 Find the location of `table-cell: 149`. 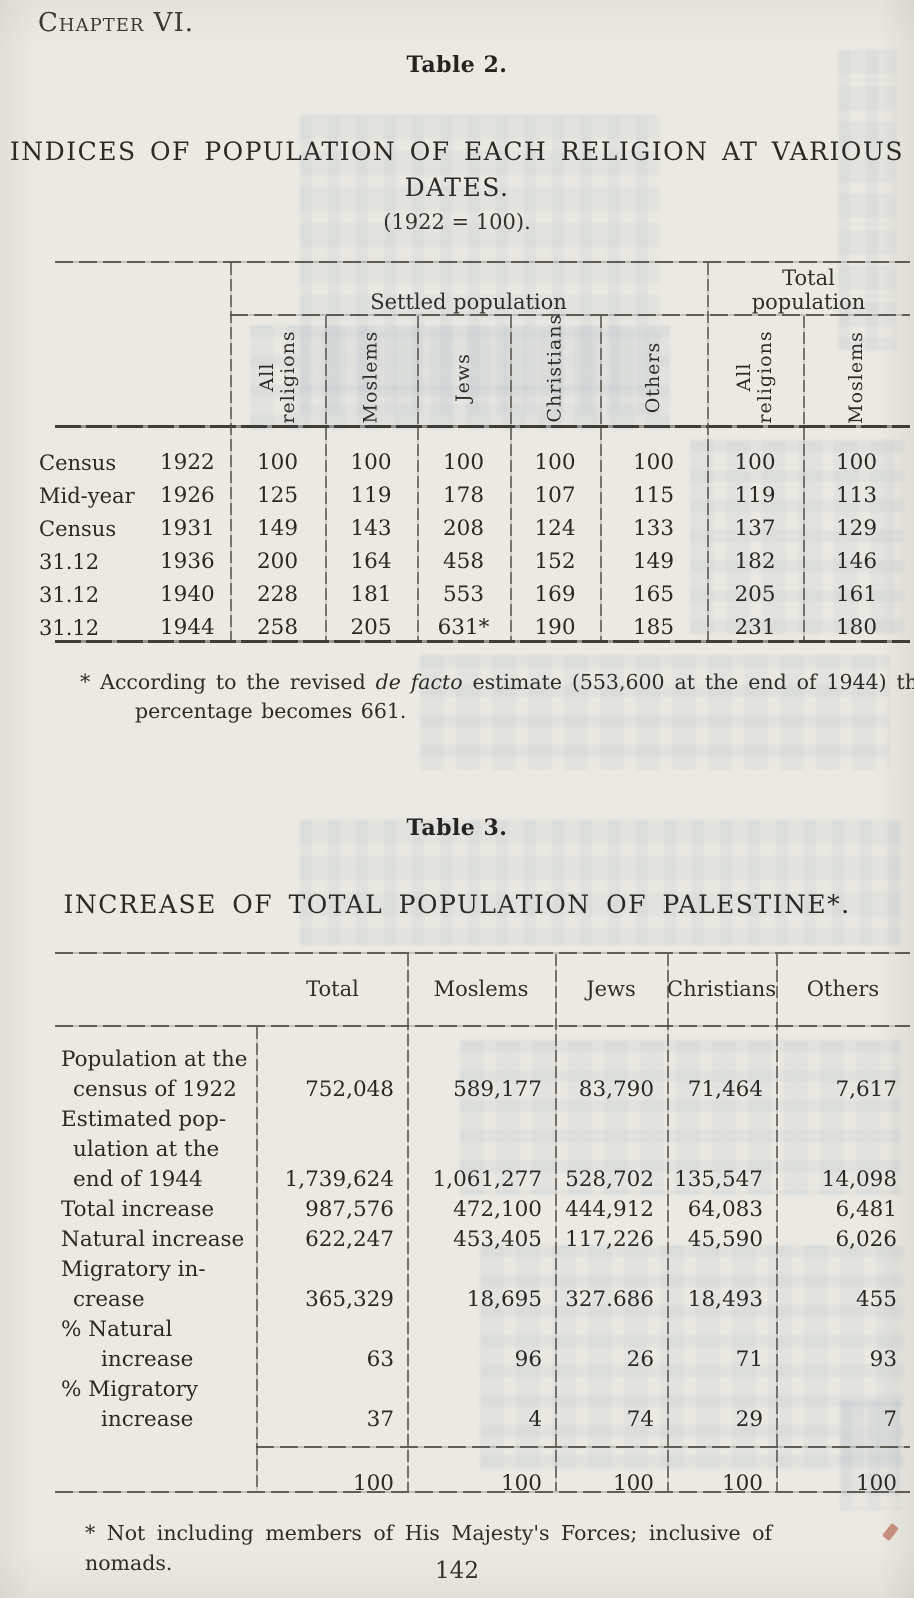

table-cell: 149 is located at coordinates (653, 561).